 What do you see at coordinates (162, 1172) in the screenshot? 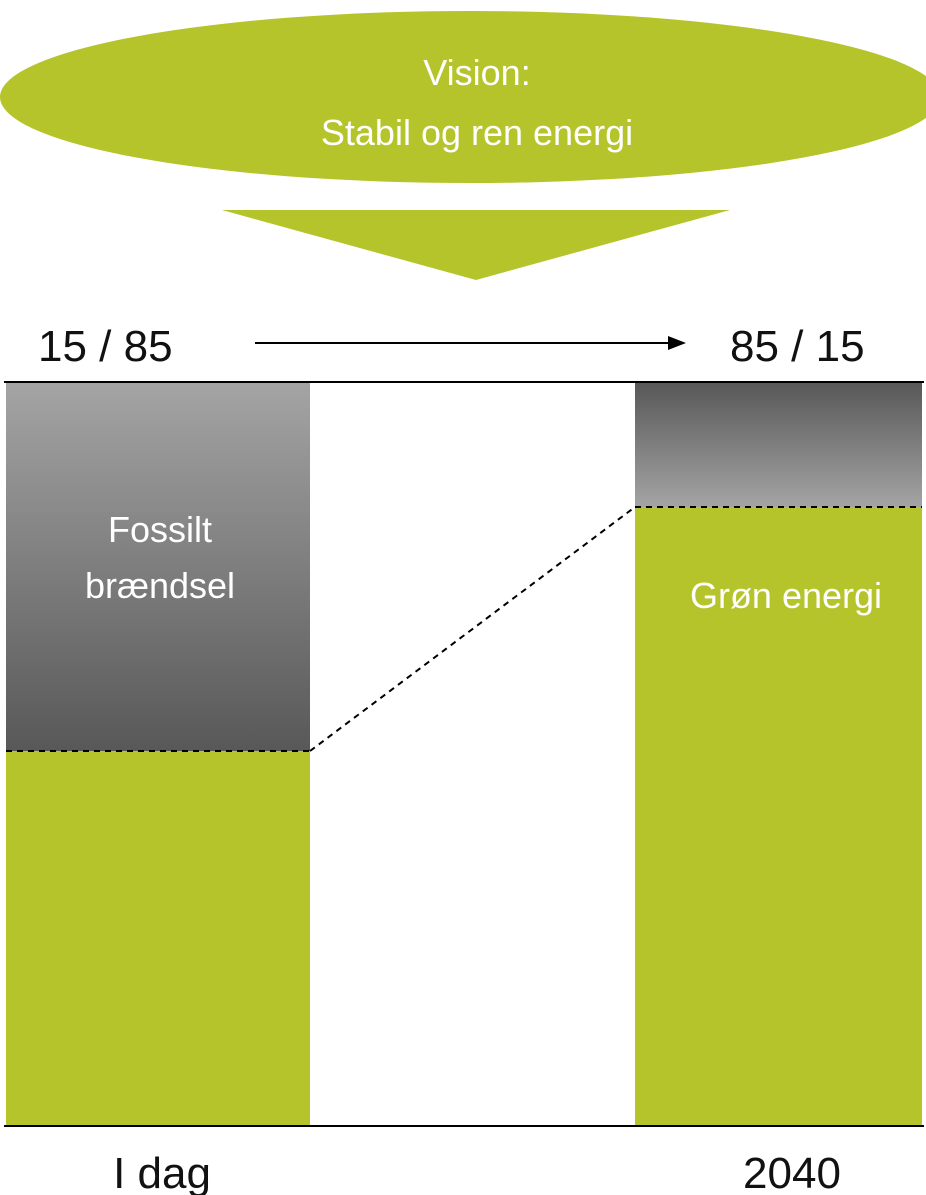
I see `label-today: I dag` at bounding box center [162, 1172].